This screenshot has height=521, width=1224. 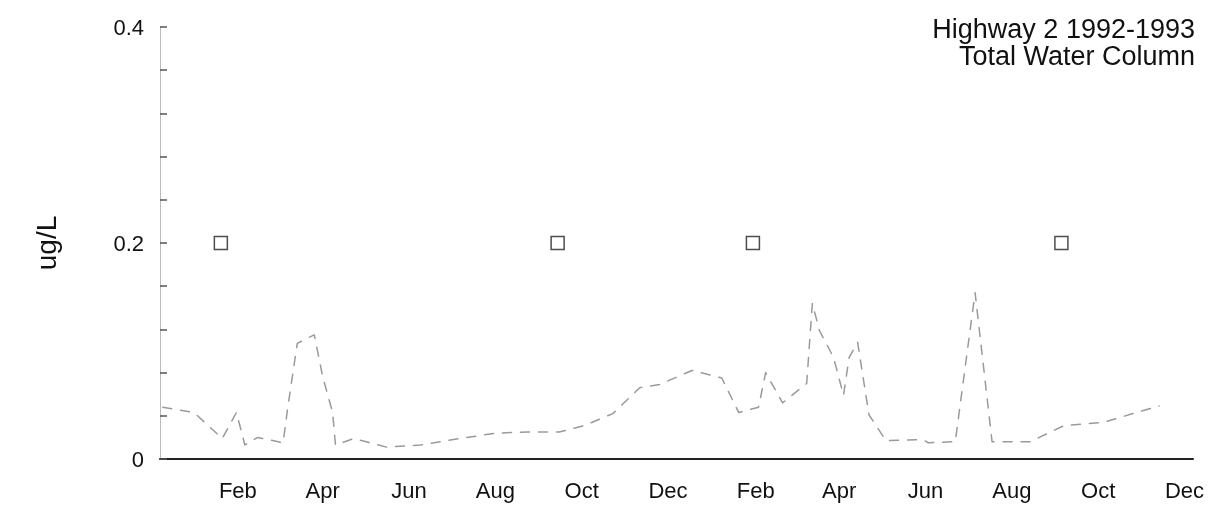 What do you see at coordinates (137, 459) in the screenshot?
I see `y-tick-label: 0` at bounding box center [137, 459].